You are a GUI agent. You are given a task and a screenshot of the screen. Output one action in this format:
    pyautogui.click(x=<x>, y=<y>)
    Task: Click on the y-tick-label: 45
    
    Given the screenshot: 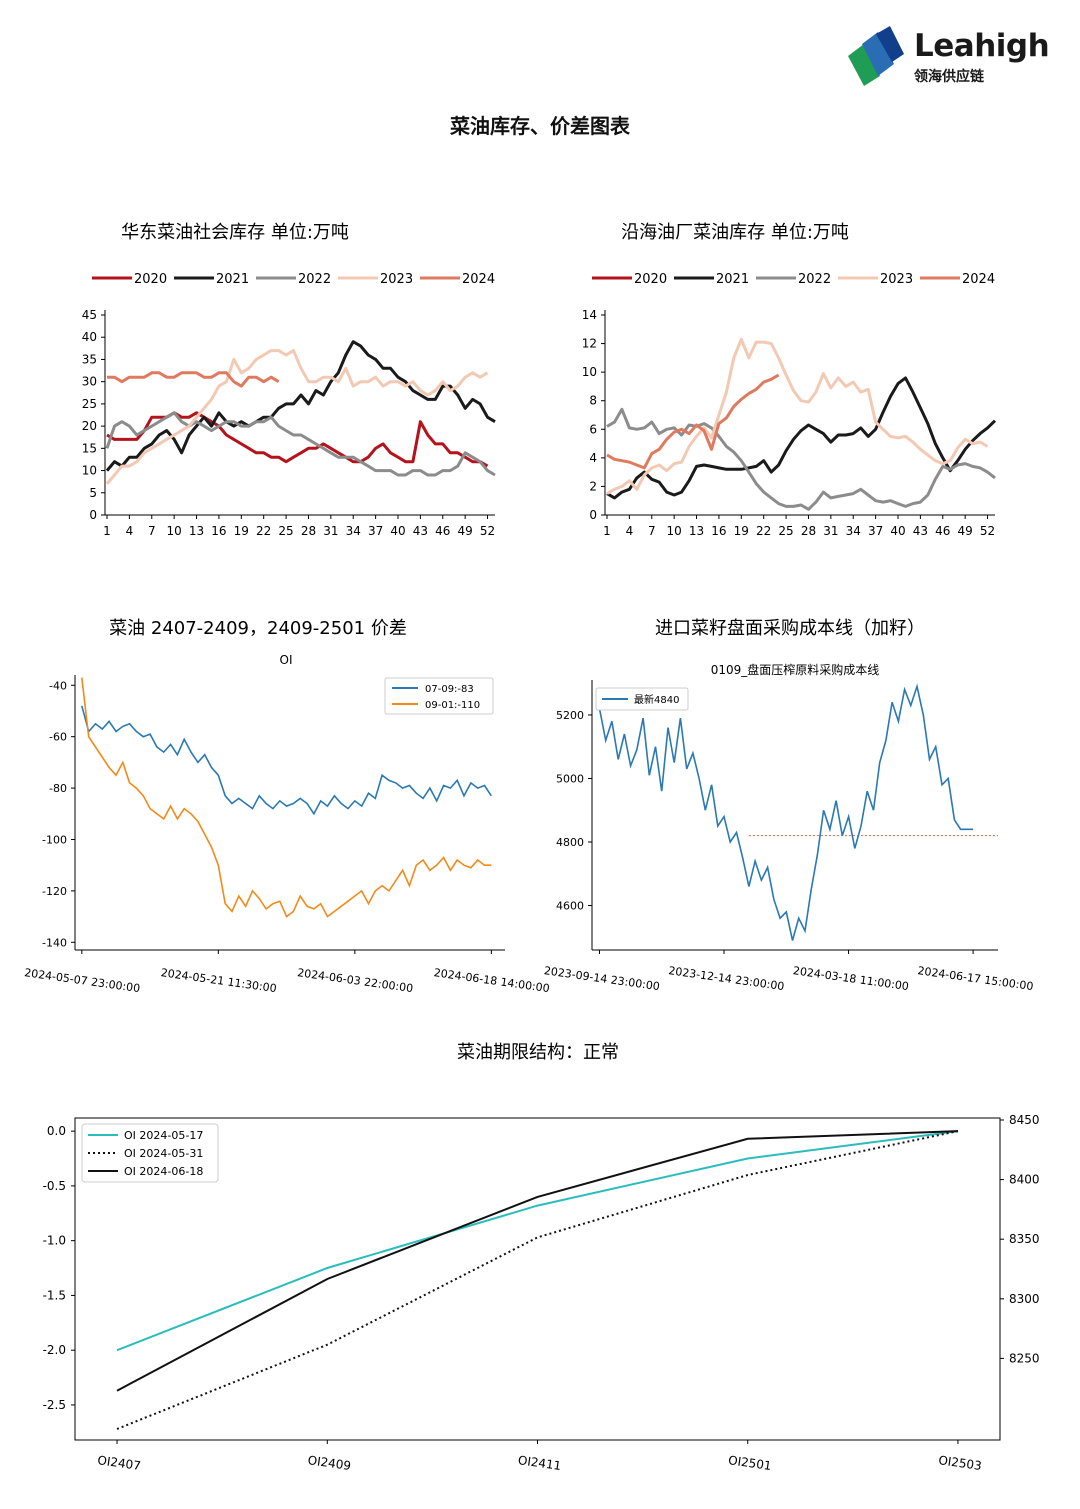 What is the action you would take?
    pyautogui.click(x=89, y=315)
    